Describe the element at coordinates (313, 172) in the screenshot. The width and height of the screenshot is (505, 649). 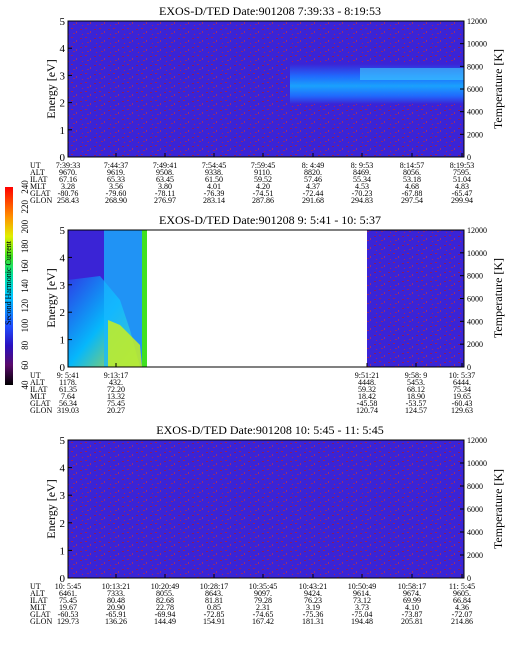
I see `table-cell: 8820.` at that location.